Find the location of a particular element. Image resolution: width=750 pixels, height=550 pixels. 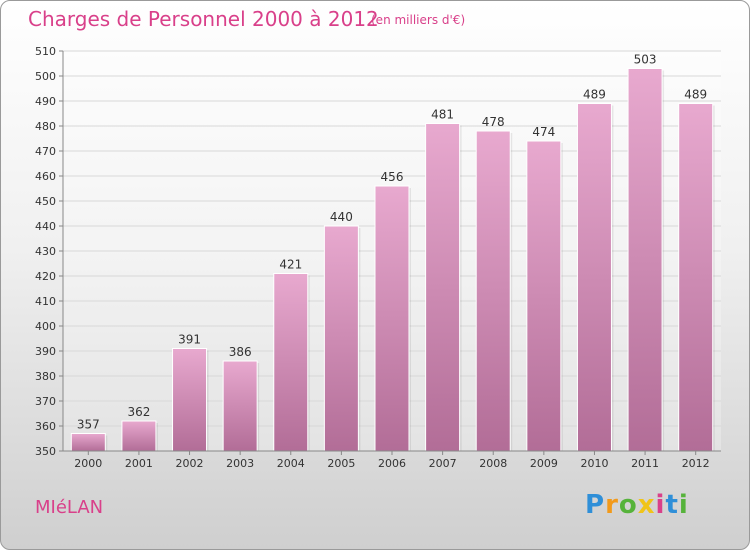

x-tick-label: 2012 is located at coordinates (696, 463).